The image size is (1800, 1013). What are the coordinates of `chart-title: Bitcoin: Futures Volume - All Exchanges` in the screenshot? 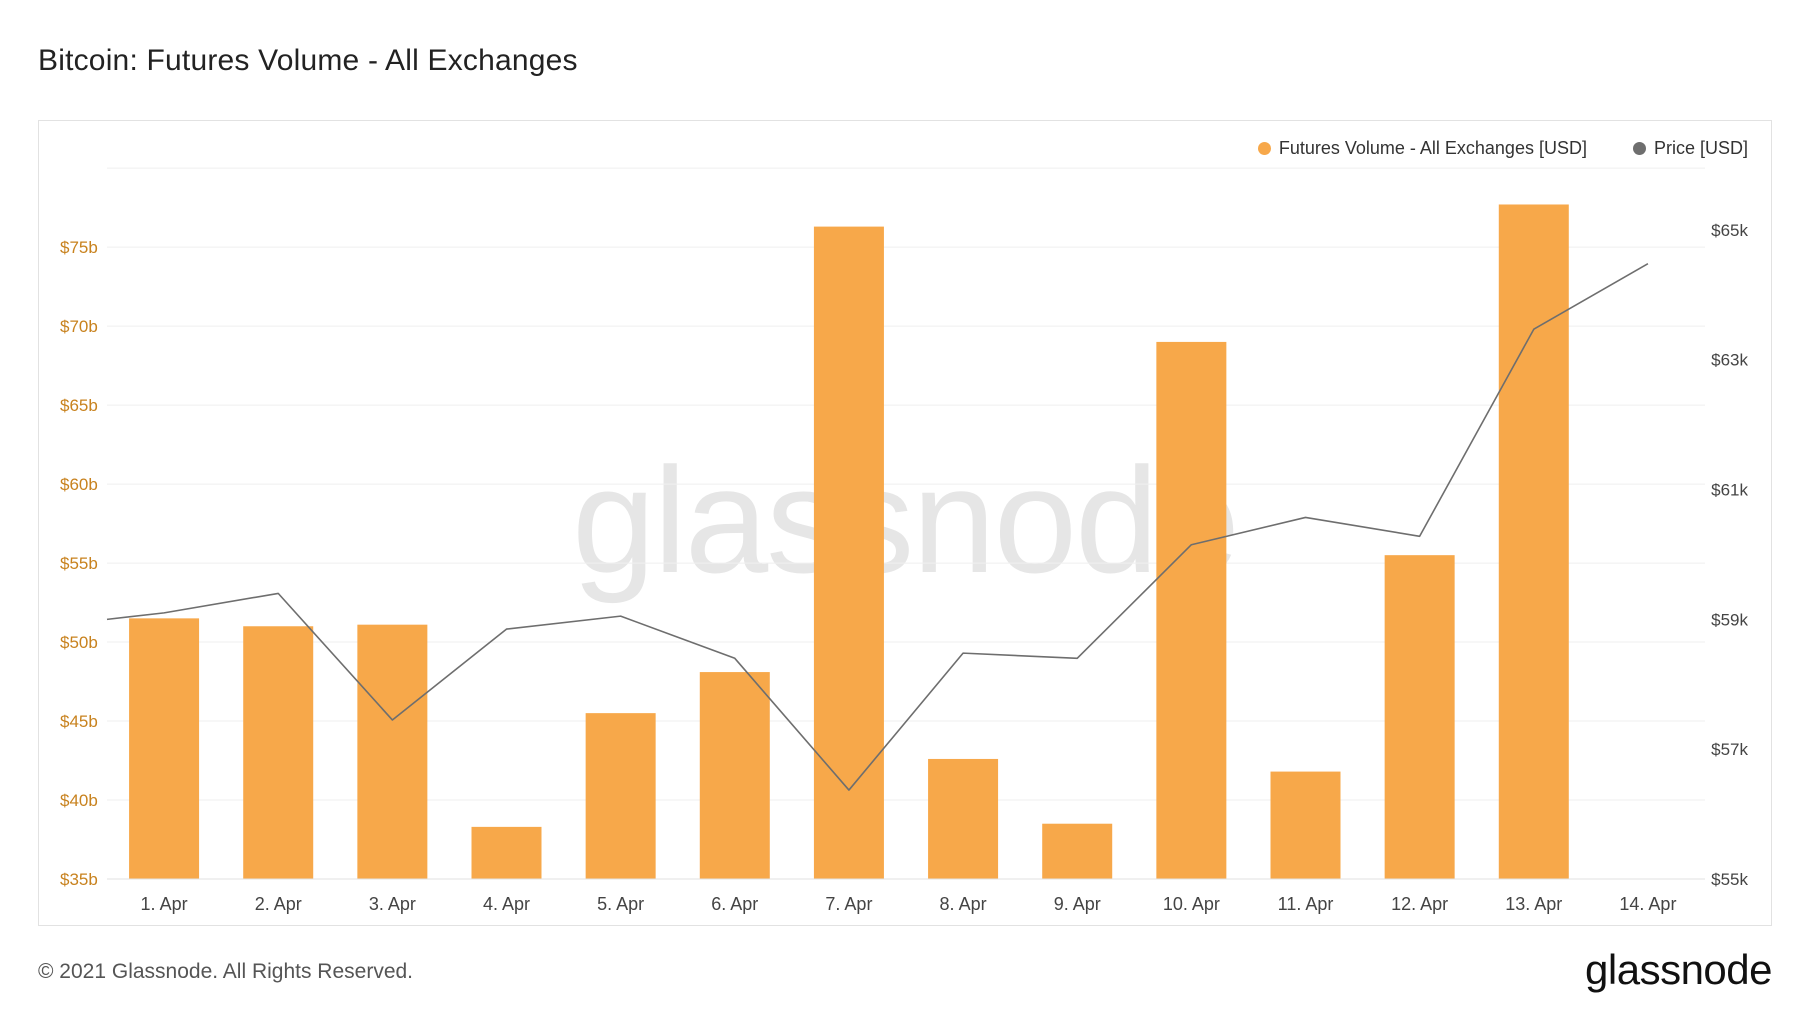 It's located at (308, 60).